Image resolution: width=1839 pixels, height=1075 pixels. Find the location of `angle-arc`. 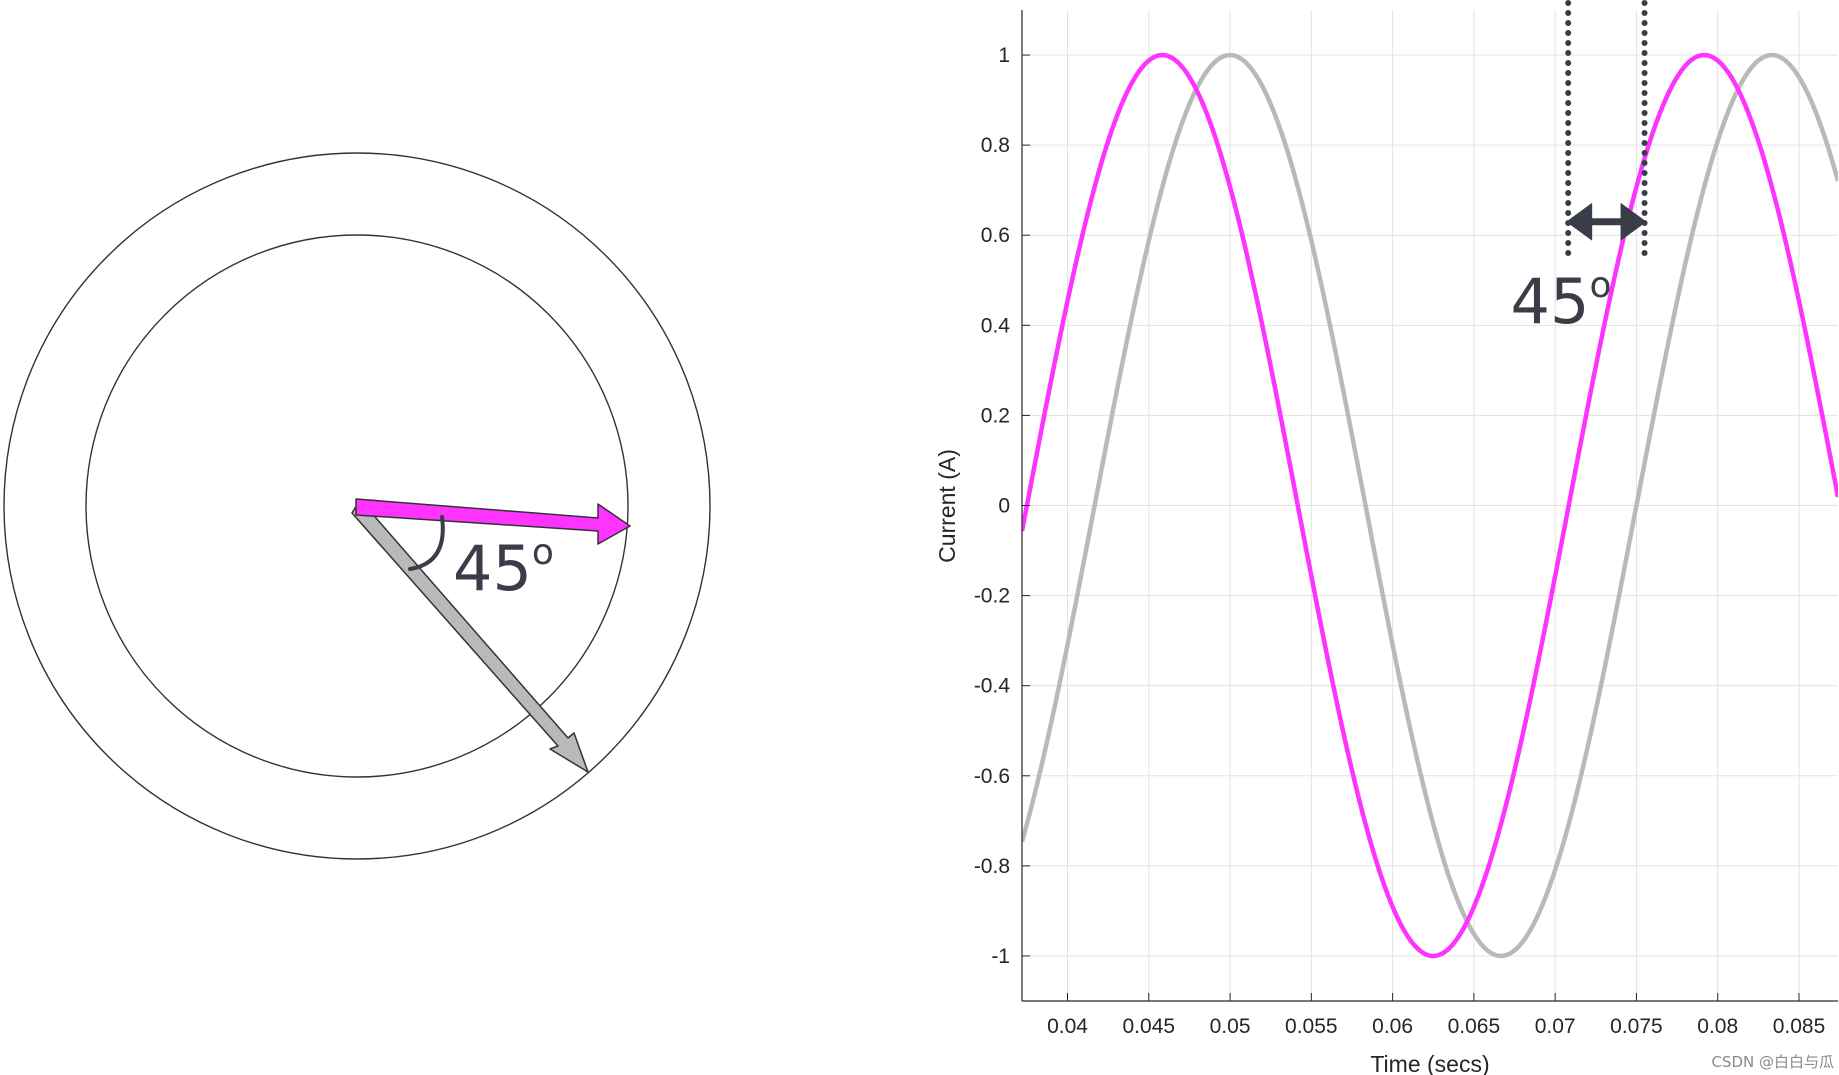

angle-arc is located at coordinates (426, 543).